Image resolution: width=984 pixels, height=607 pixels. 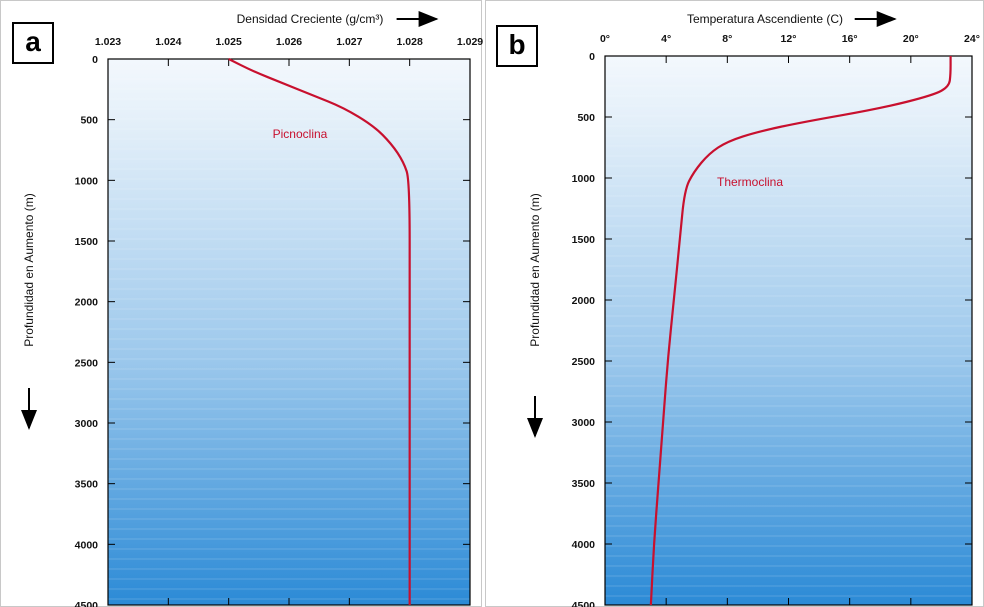 I want to click on x-tick-label: 0°, so click(x=605, y=39).